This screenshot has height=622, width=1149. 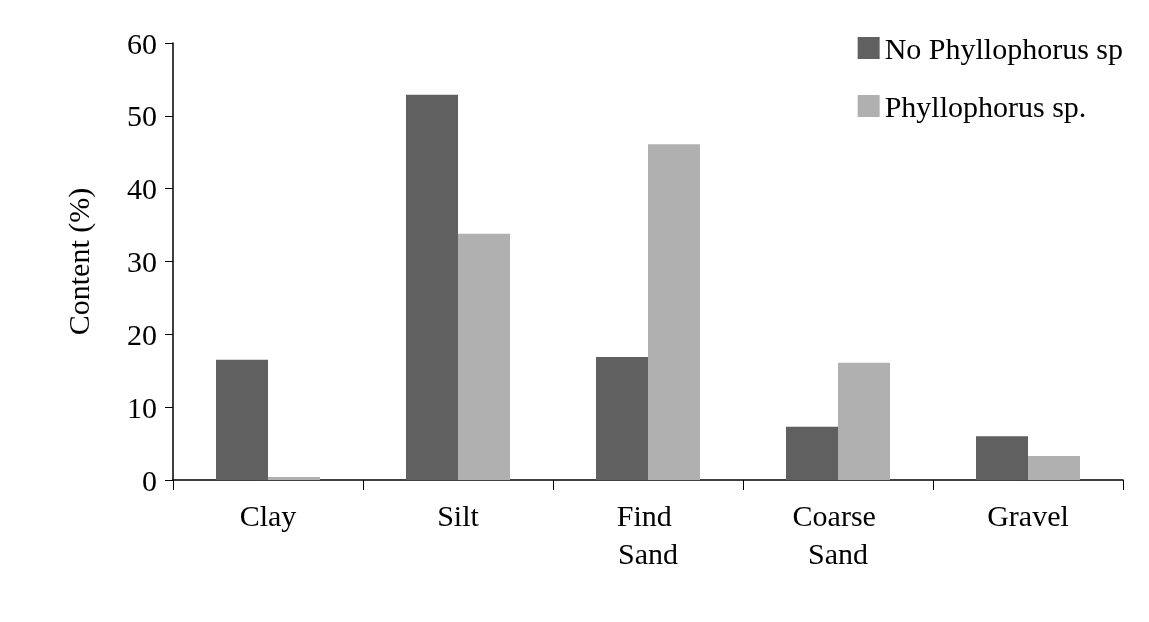 I want to click on y-tick-label: 0, so click(x=149, y=480).